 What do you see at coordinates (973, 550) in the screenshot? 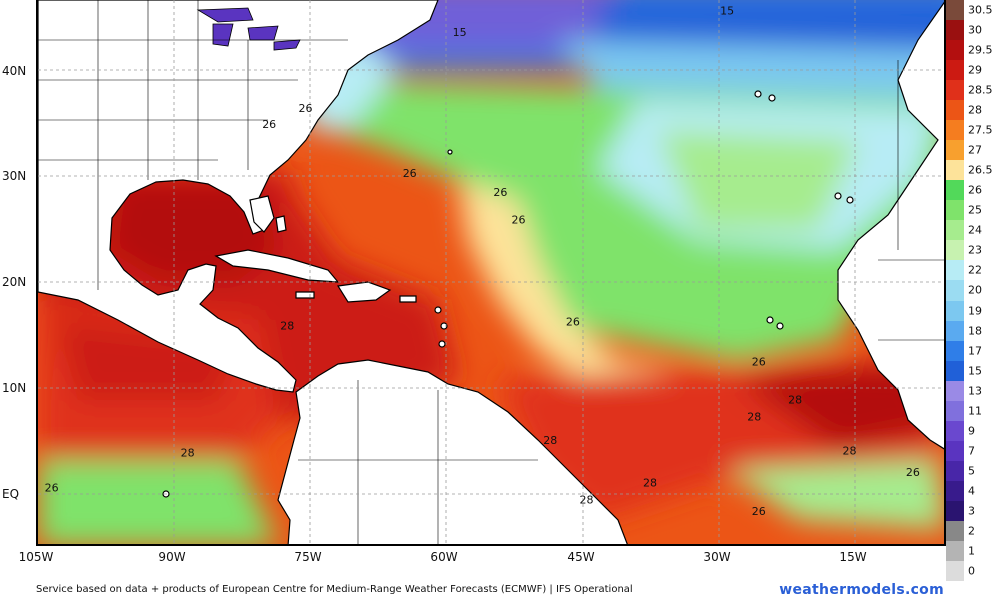
I see `legend-entry: 1` at bounding box center [973, 550].